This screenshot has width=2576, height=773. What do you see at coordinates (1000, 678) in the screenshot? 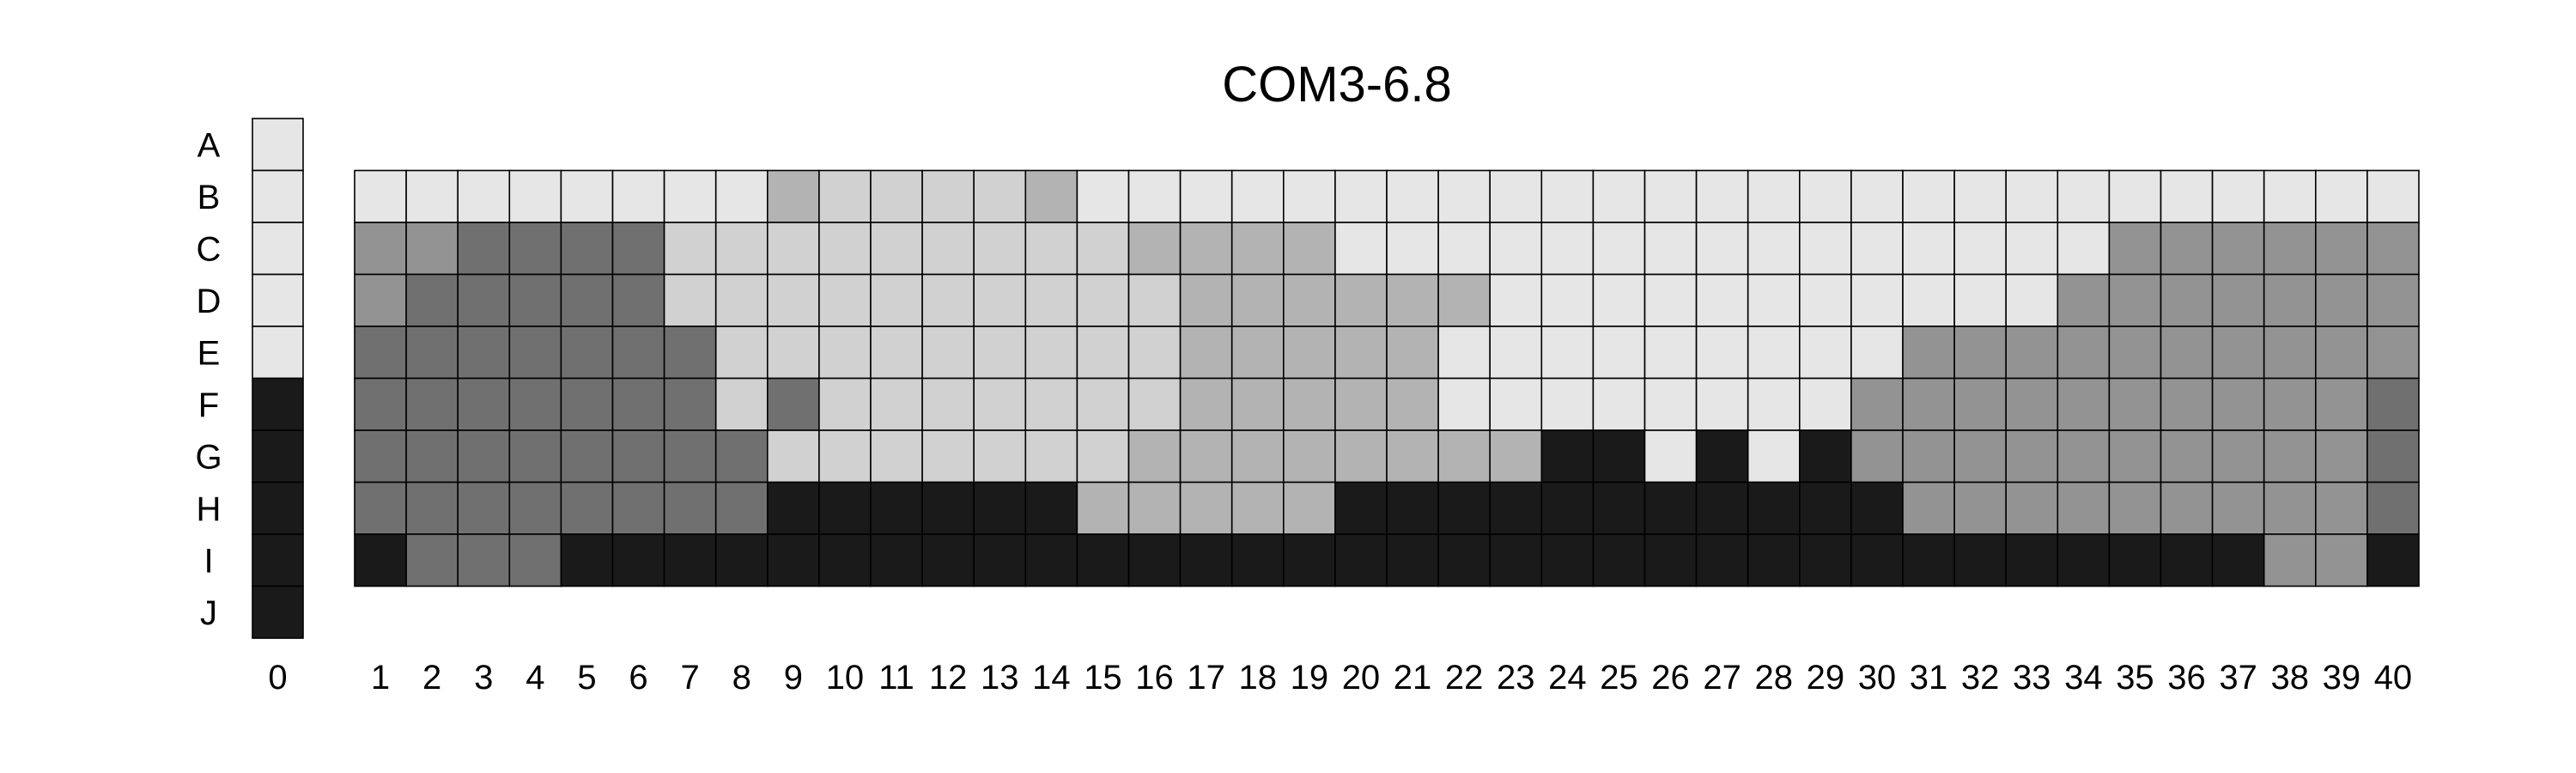
I see `column-label-13: 13` at bounding box center [1000, 678].